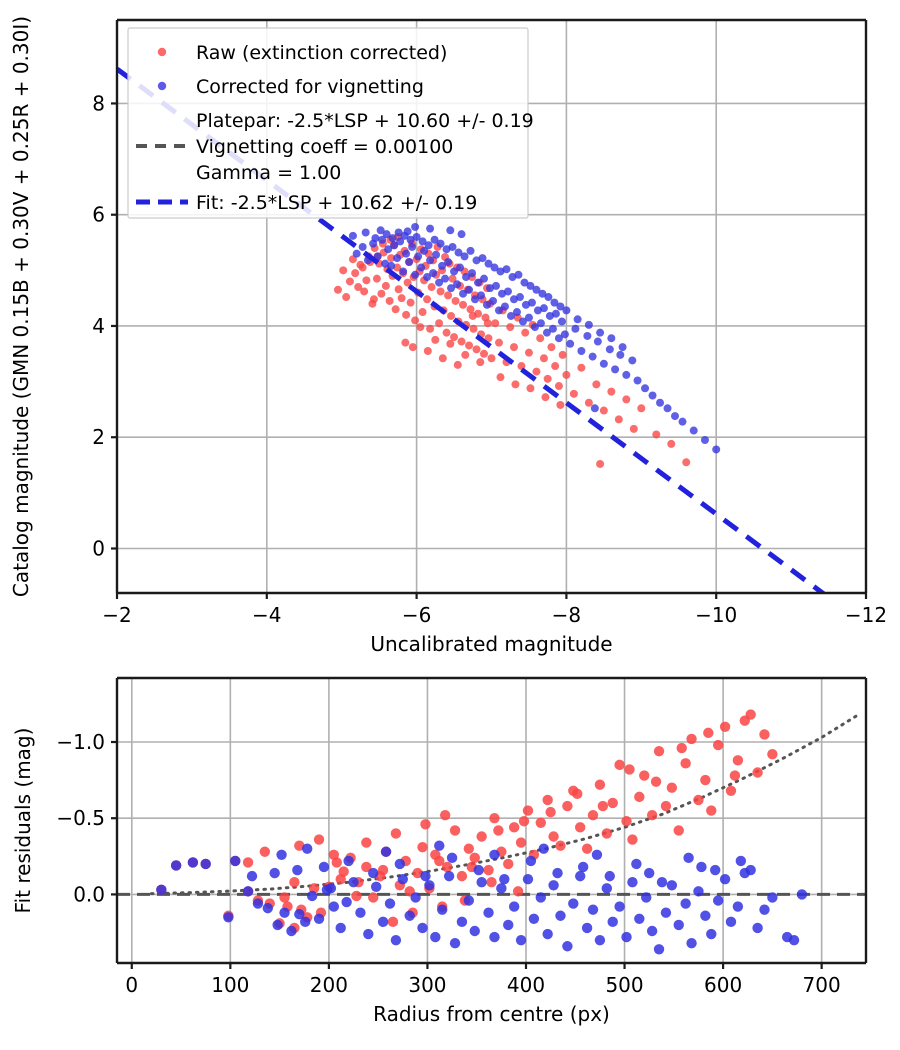 Image resolution: width=900 pixels, height=1050 pixels. Describe the element at coordinates (98, 326) in the screenshot. I see `y-tick-label: 4` at that location.